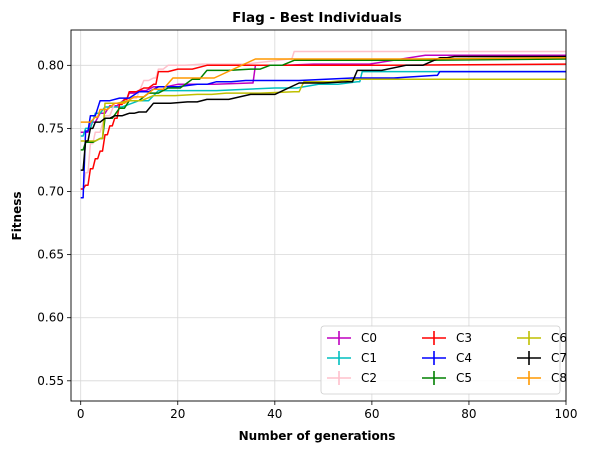 The image size is (589, 453). Describe the element at coordinates (327, 411) in the screenshot. I see `x-axis-ticks: 0 20 40 60 80 100` at that location.